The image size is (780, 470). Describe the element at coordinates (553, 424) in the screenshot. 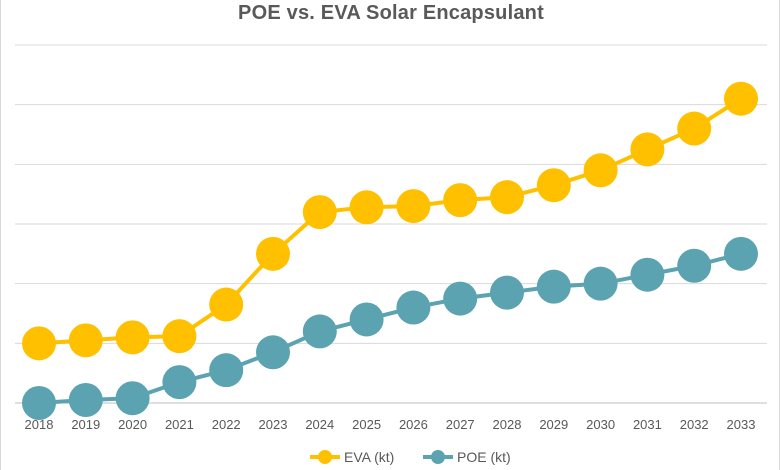

I see `x-tick-label: 2029` at that location.